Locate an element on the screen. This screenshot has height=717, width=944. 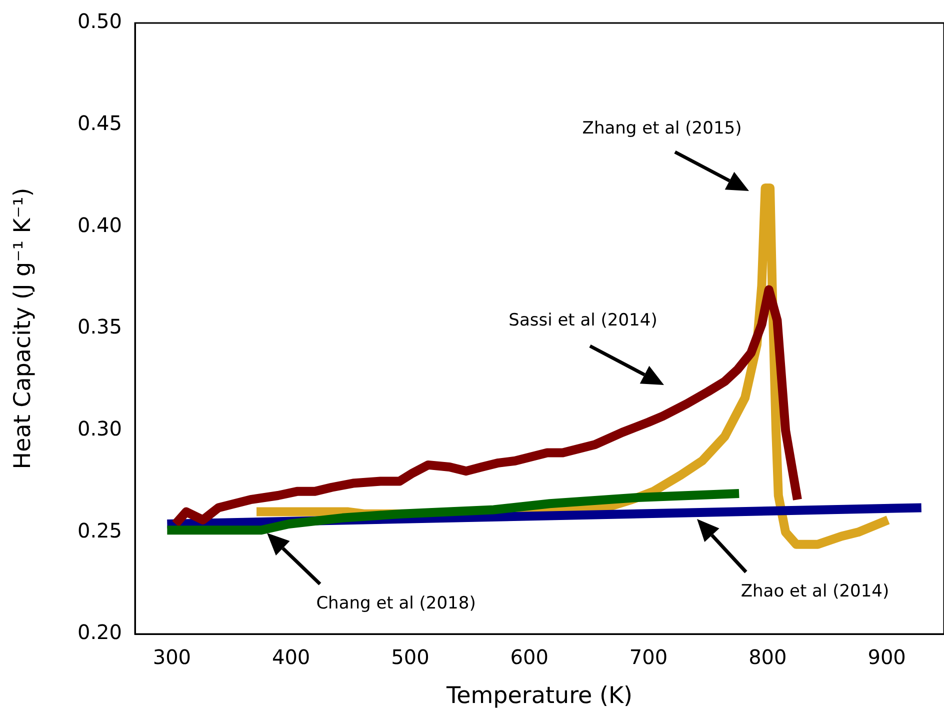
x-tick-label: 700 is located at coordinates (648, 657).